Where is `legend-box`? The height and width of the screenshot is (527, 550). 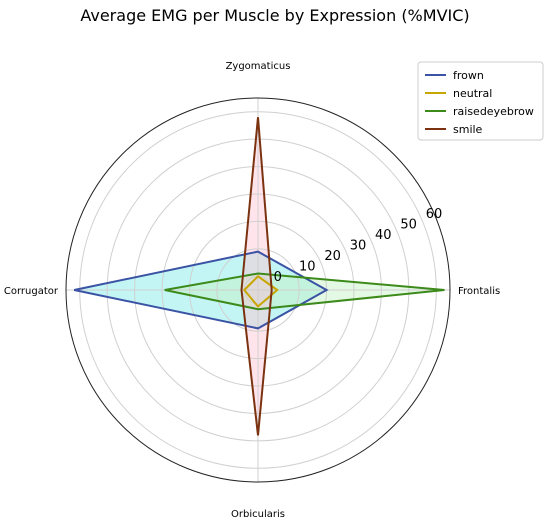
legend-box is located at coordinates (480, 101).